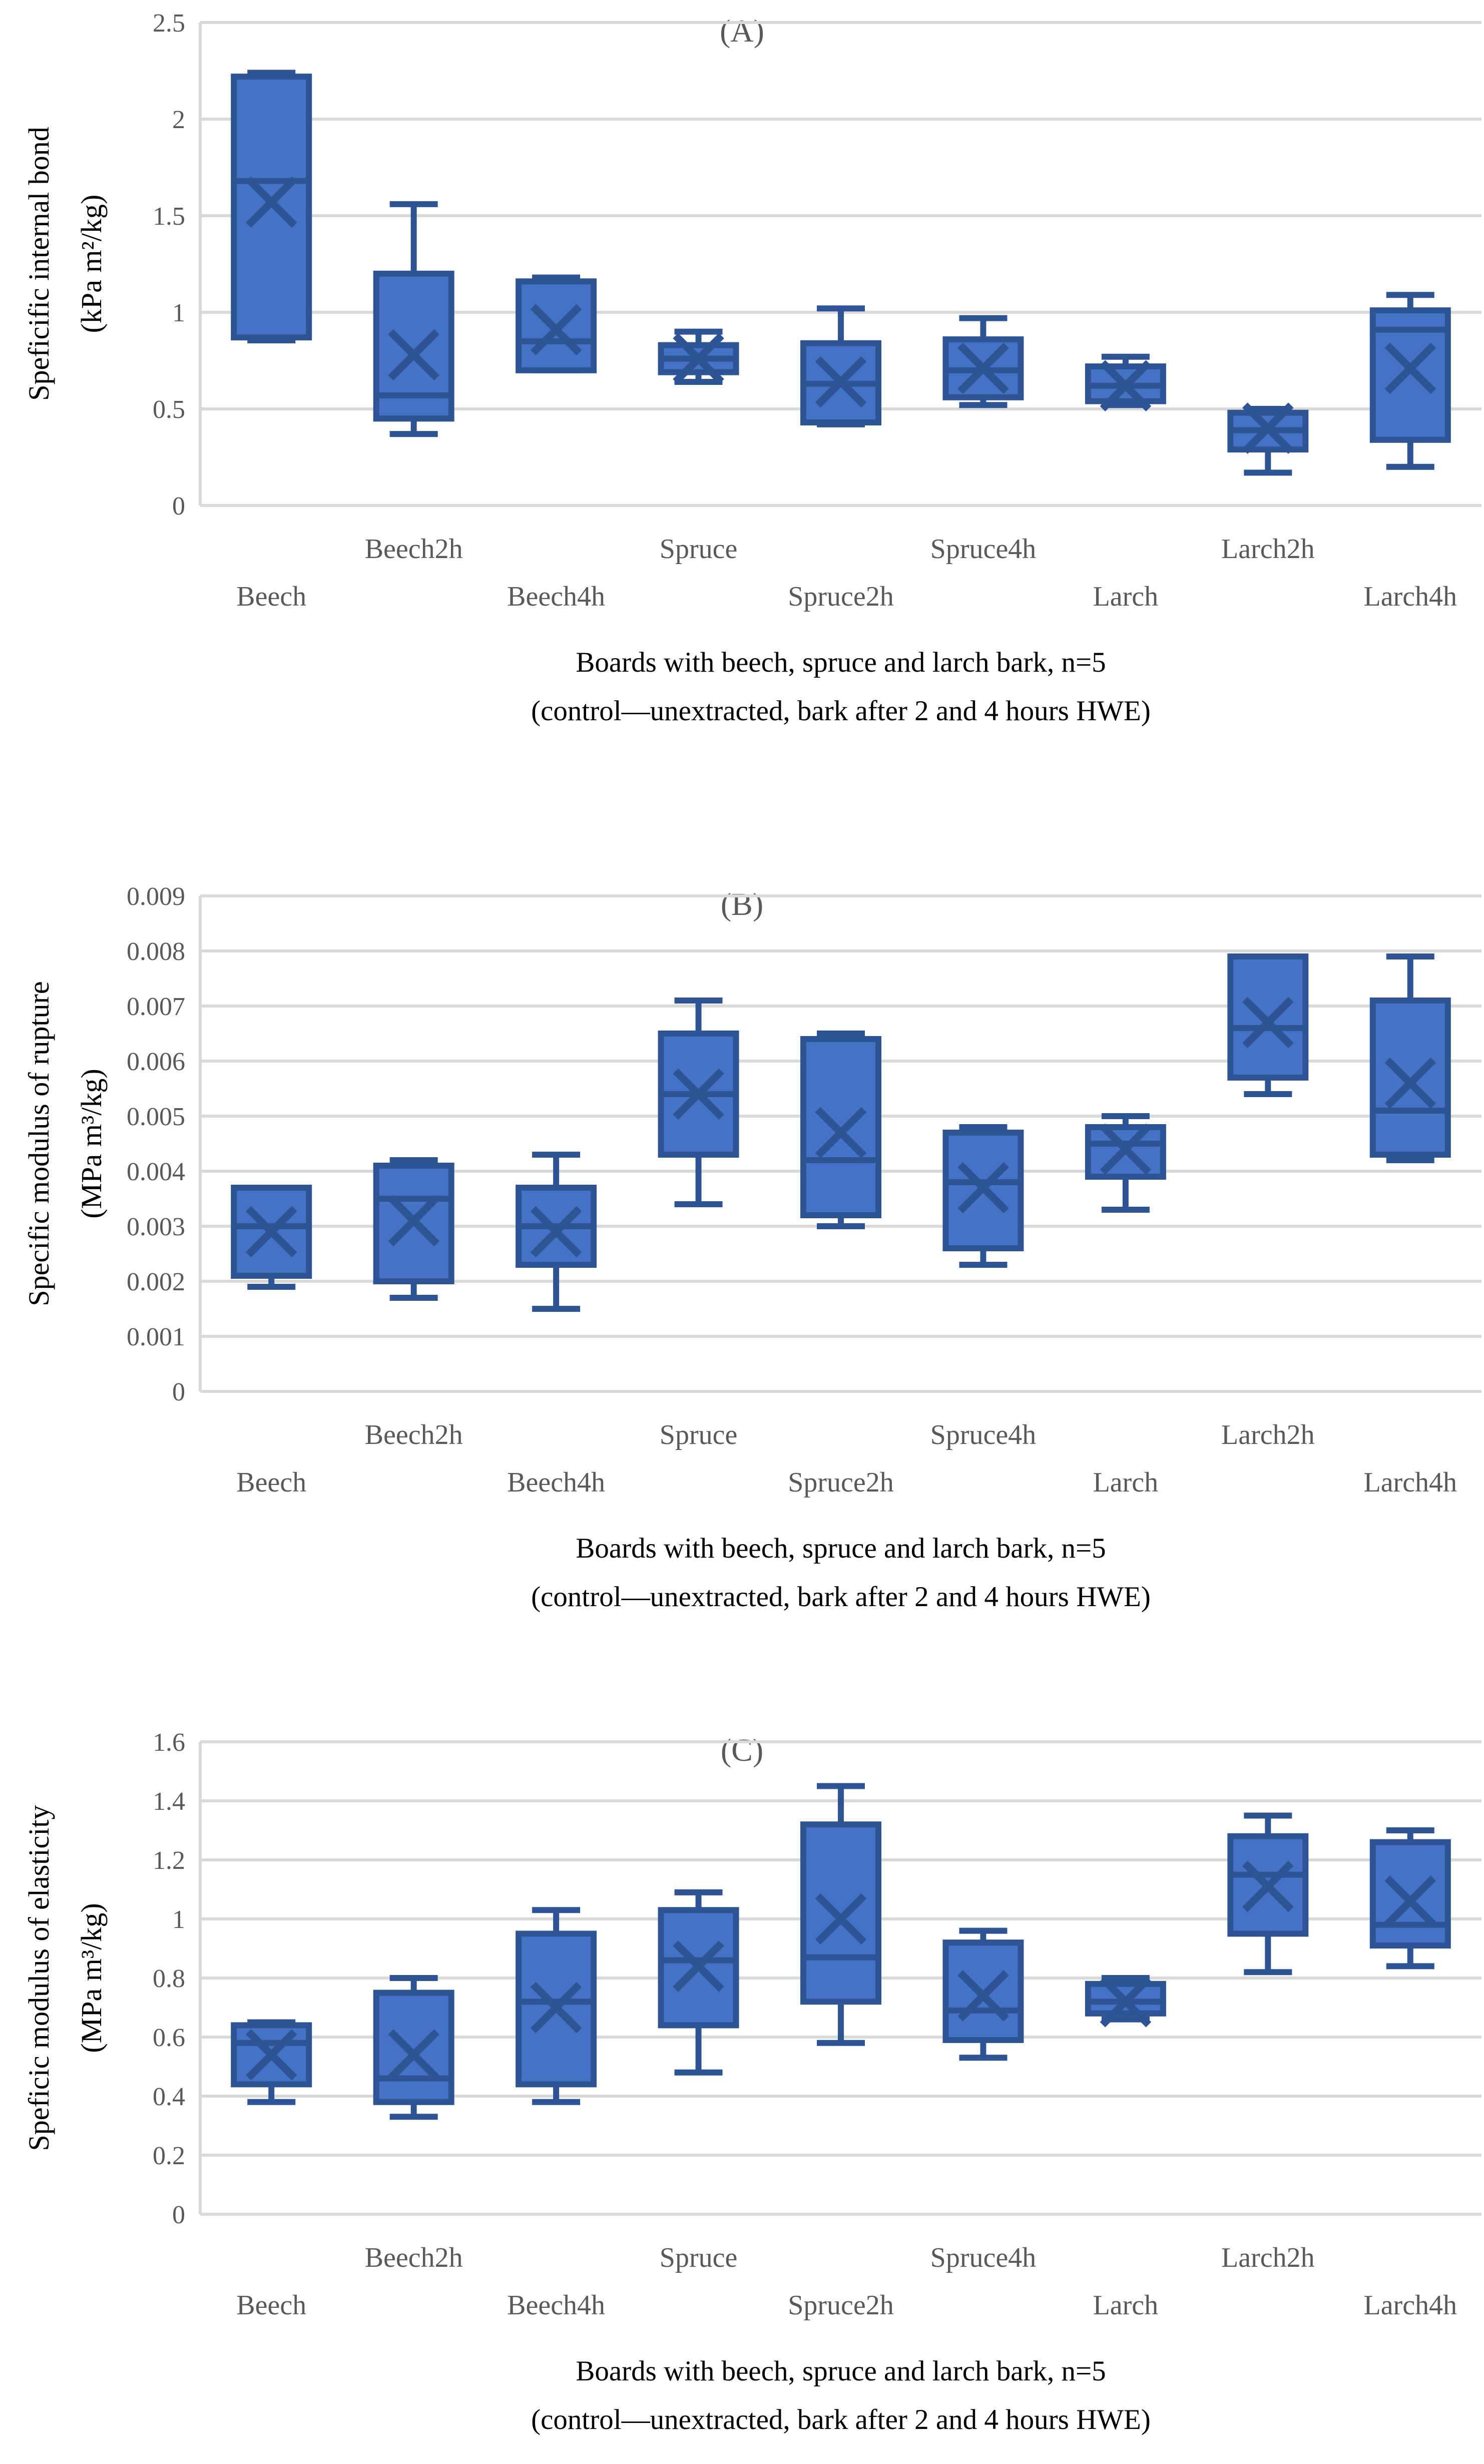 The height and width of the screenshot is (2464, 1484). What do you see at coordinates (156, 1282) in the screenshot?
I see `y-tick-label: 0.002` at bounding box center [156, 1282].